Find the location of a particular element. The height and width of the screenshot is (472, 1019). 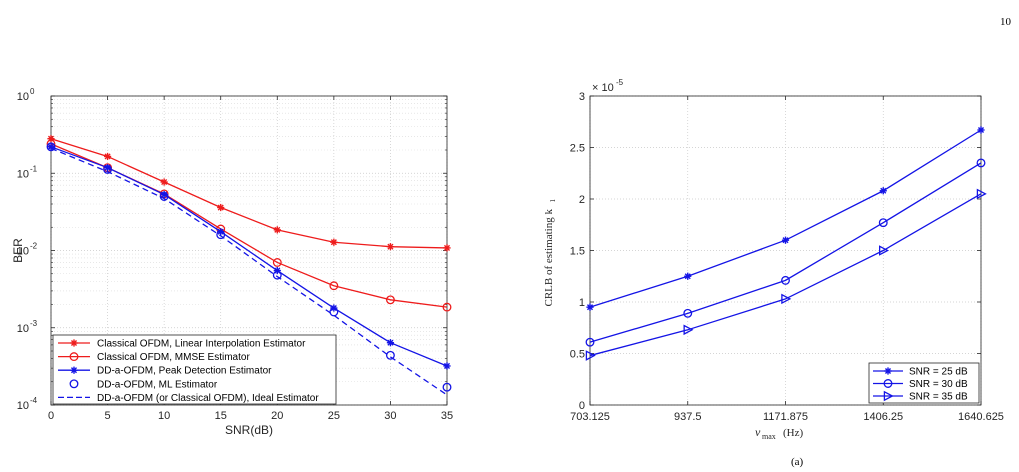

x-tick-label: 5 is located at coordinates (108, 416).